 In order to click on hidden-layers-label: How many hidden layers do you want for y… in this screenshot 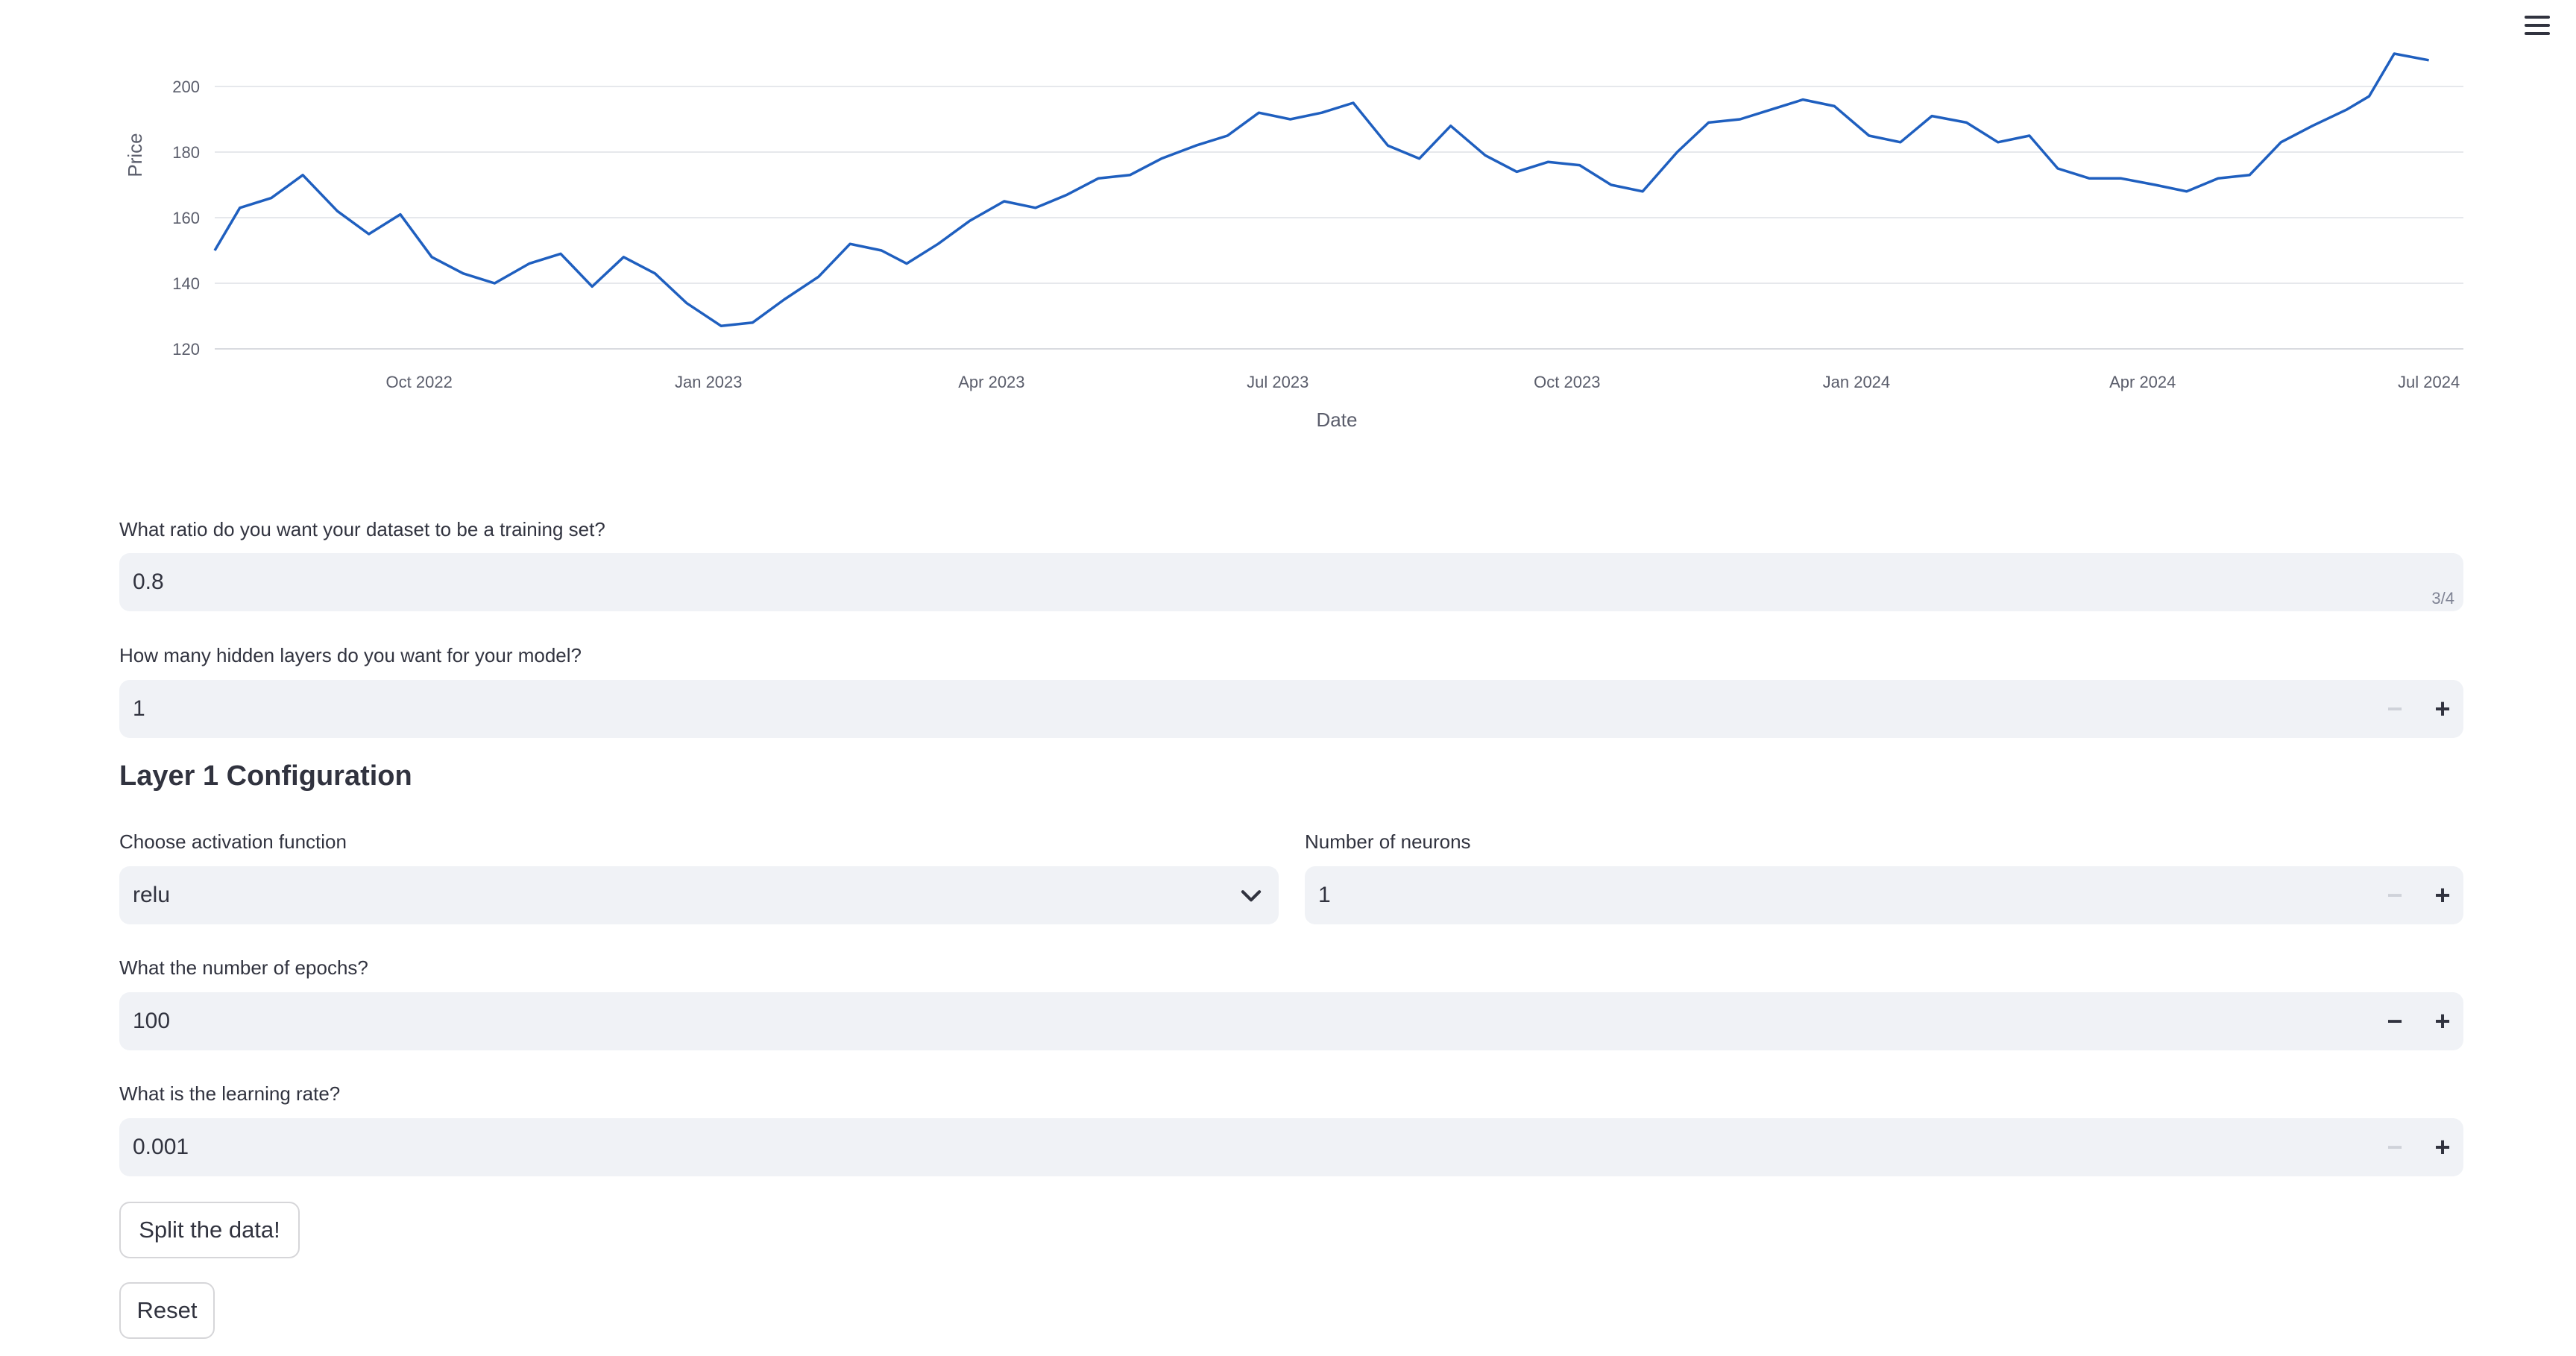, I will do `click(350, 656)`.